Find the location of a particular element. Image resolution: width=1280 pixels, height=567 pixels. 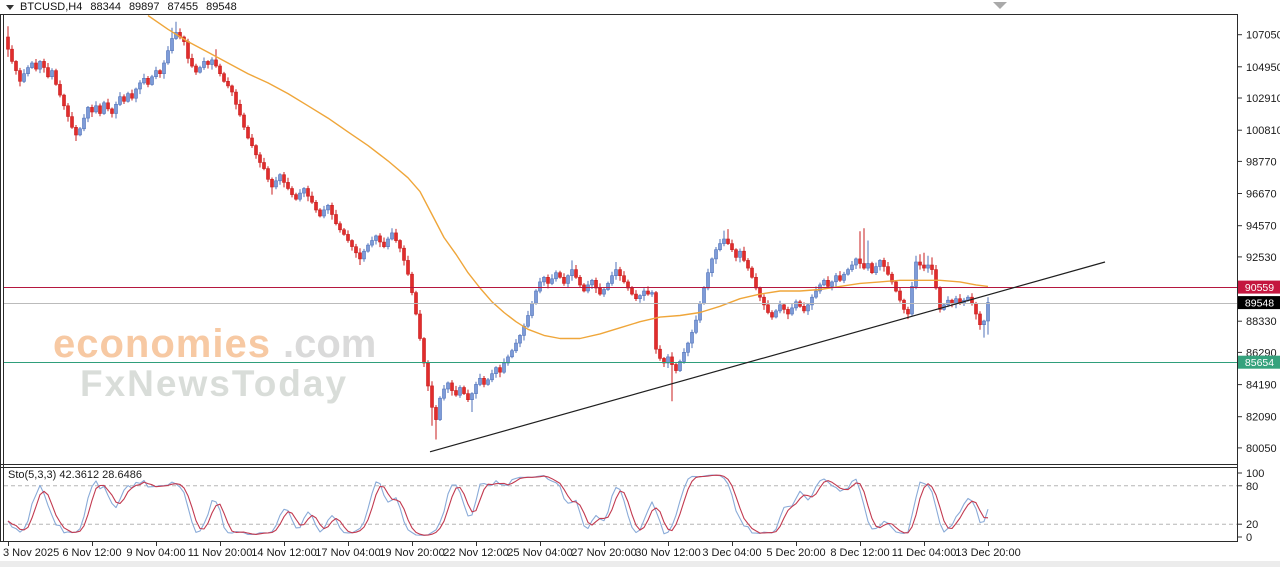

price-badge-current is located at coordinates (1259, 303).